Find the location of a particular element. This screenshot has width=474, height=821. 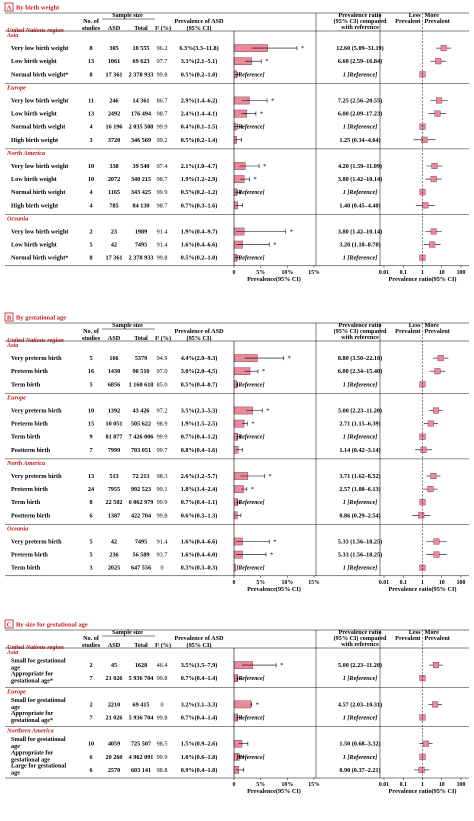

ratio-value: 3.71 (1.62–8.52) is located at coordinates (359, 476).